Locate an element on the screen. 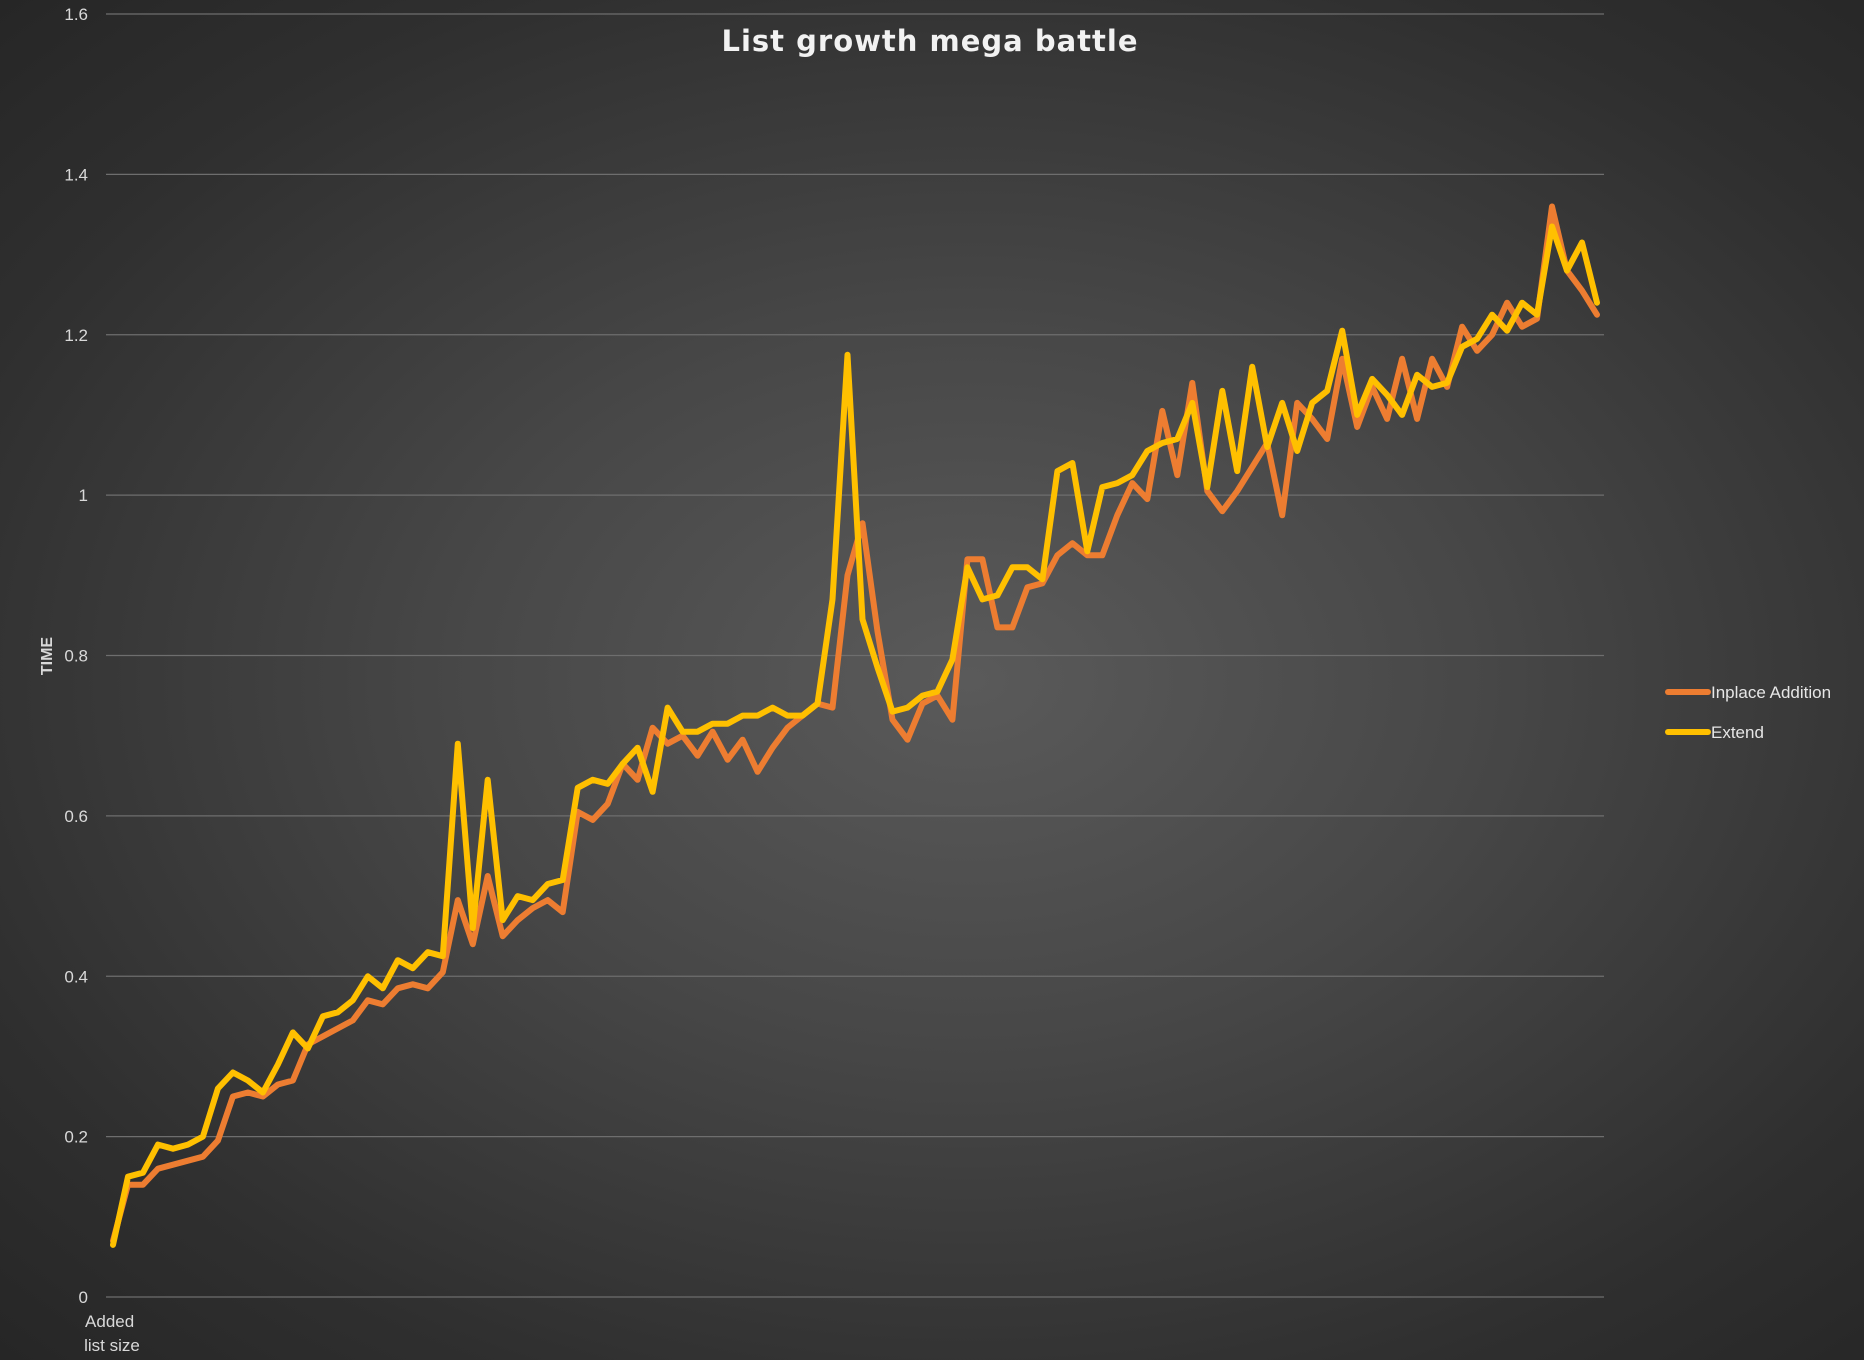 The height and width of the screenshot is (1360, 1864). y-tick-label: 1 is located at coordinates (83, 495).